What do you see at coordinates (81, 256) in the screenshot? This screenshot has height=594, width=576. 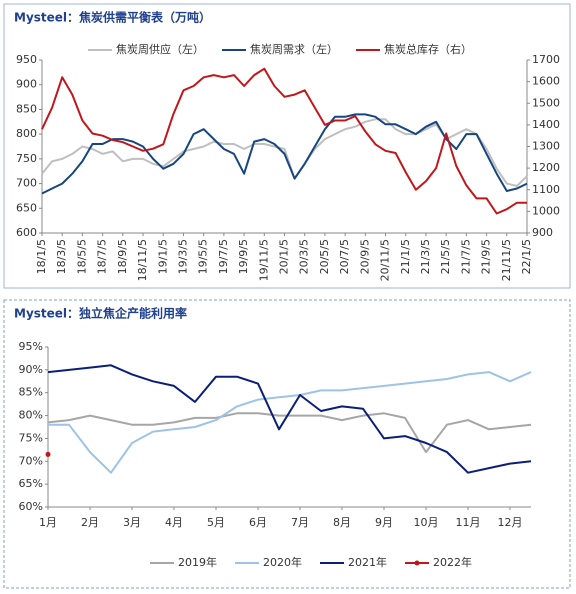 I see `x-tick-label: 18/5/5` at bounding box center [81, 256].